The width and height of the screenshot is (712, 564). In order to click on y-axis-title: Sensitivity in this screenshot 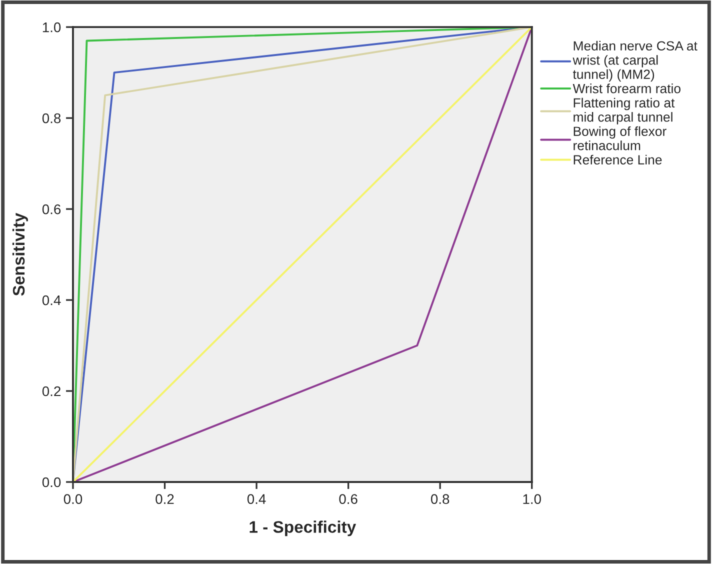, I will do `click(20, 254)`.